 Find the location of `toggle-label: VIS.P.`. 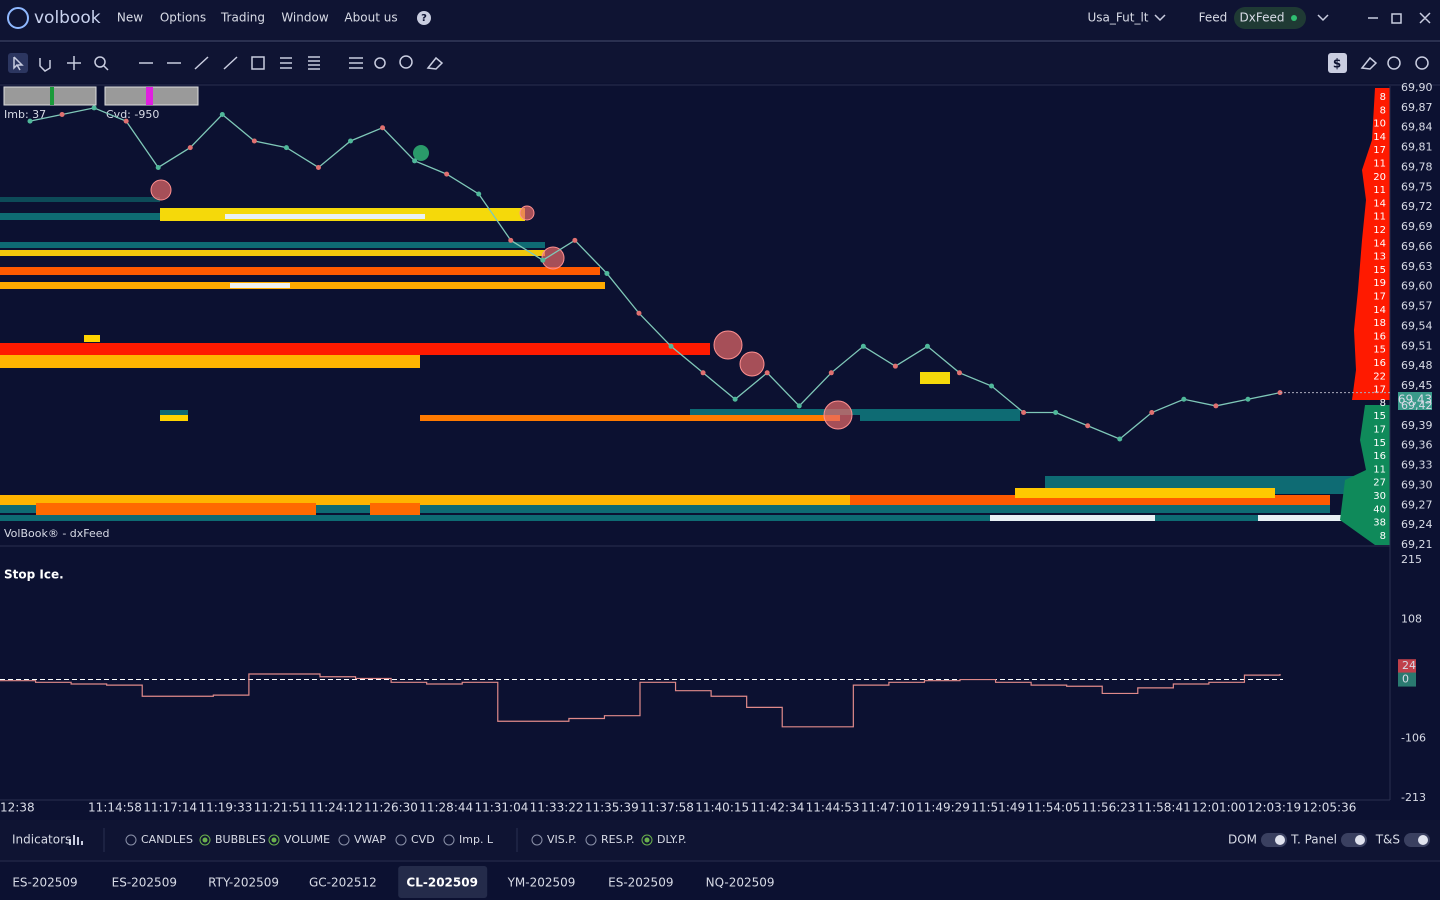

toggle-label: VIS.P. is located at coordinates (562, 839).